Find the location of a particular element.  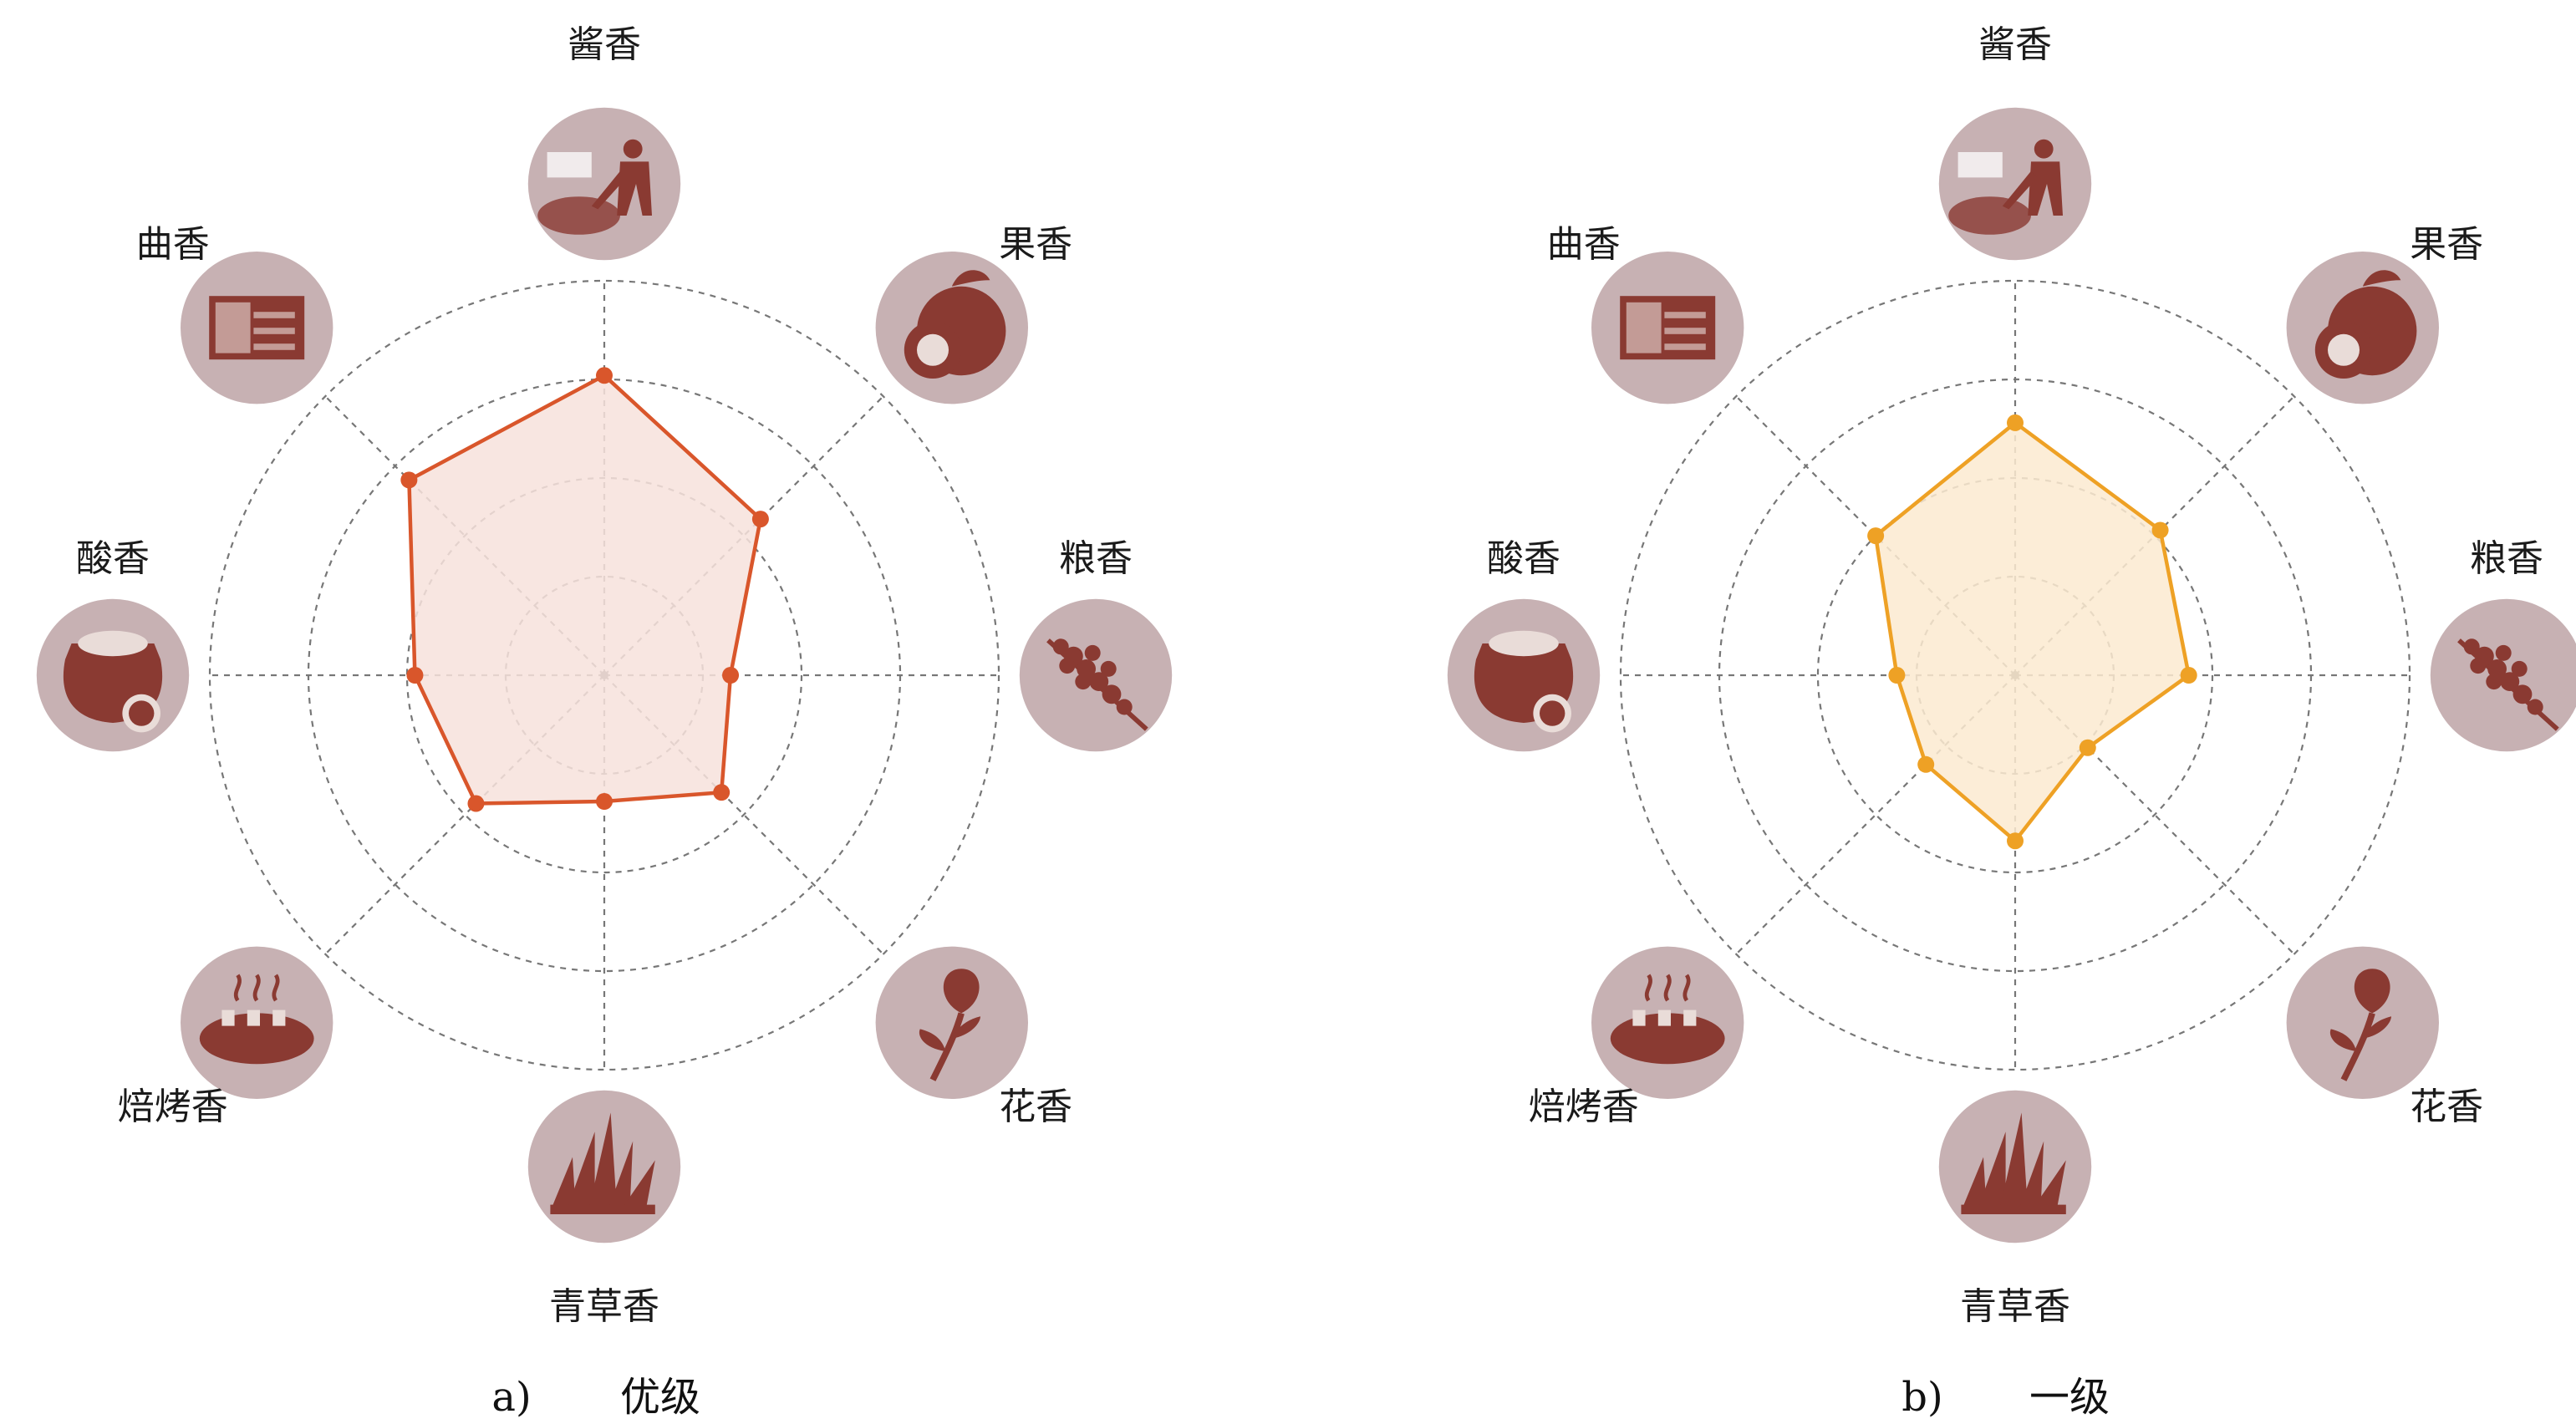

caption-text-b: 一级 is located at coordinates (2069, 1397).